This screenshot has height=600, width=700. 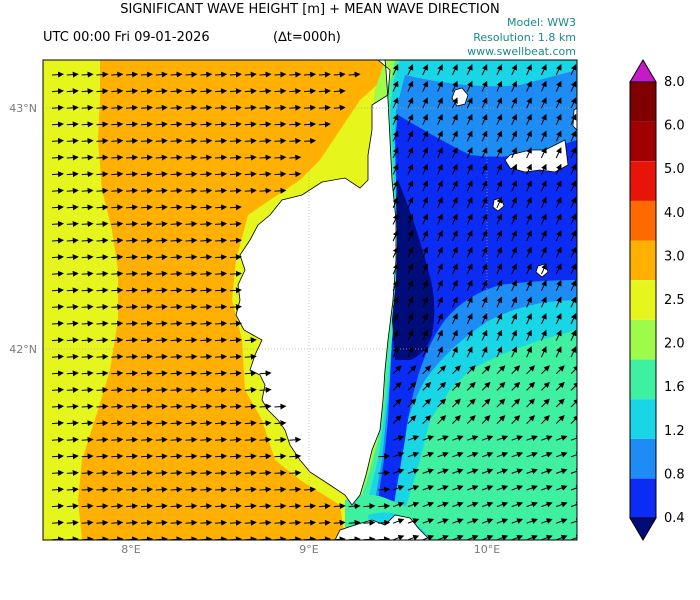 What do you see at coordinates (487, 549) in the screenshot?
I see `lon-tick-label: 10°E` at bounding box center [487, 549].